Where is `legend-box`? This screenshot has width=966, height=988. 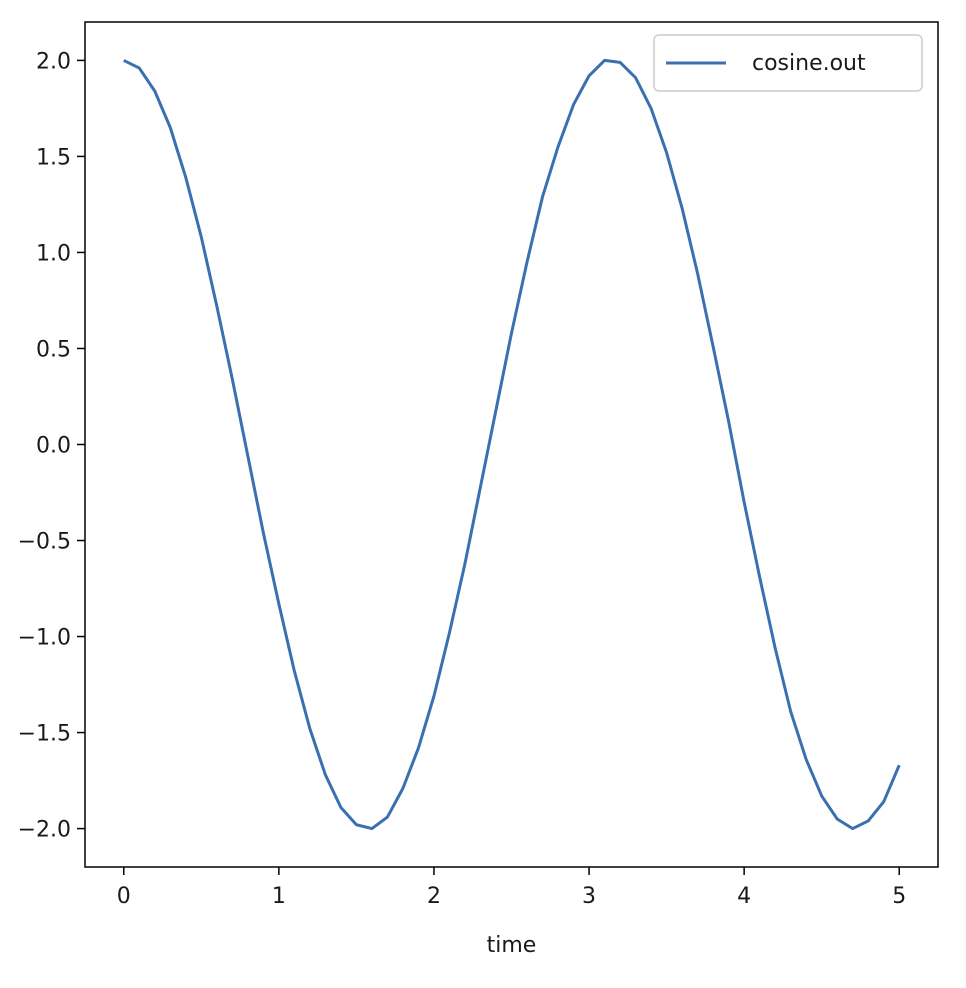
legend-box is located at coordinates (788, 63).